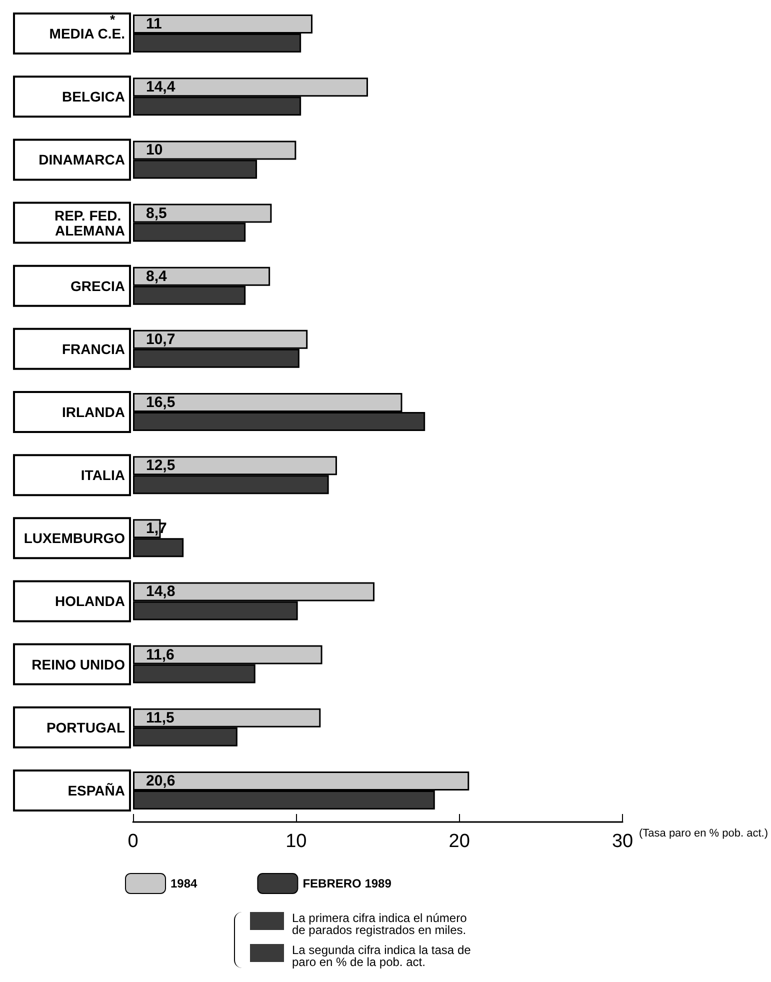 Image resolution: width=771 pixels, height=982 pixels. What do you see at coordinates (382, 956) in the screenshot?
I see `text: La segunda cifra indica la tasa de paro en % de la pob. act.` at bounding box center [382, 956].